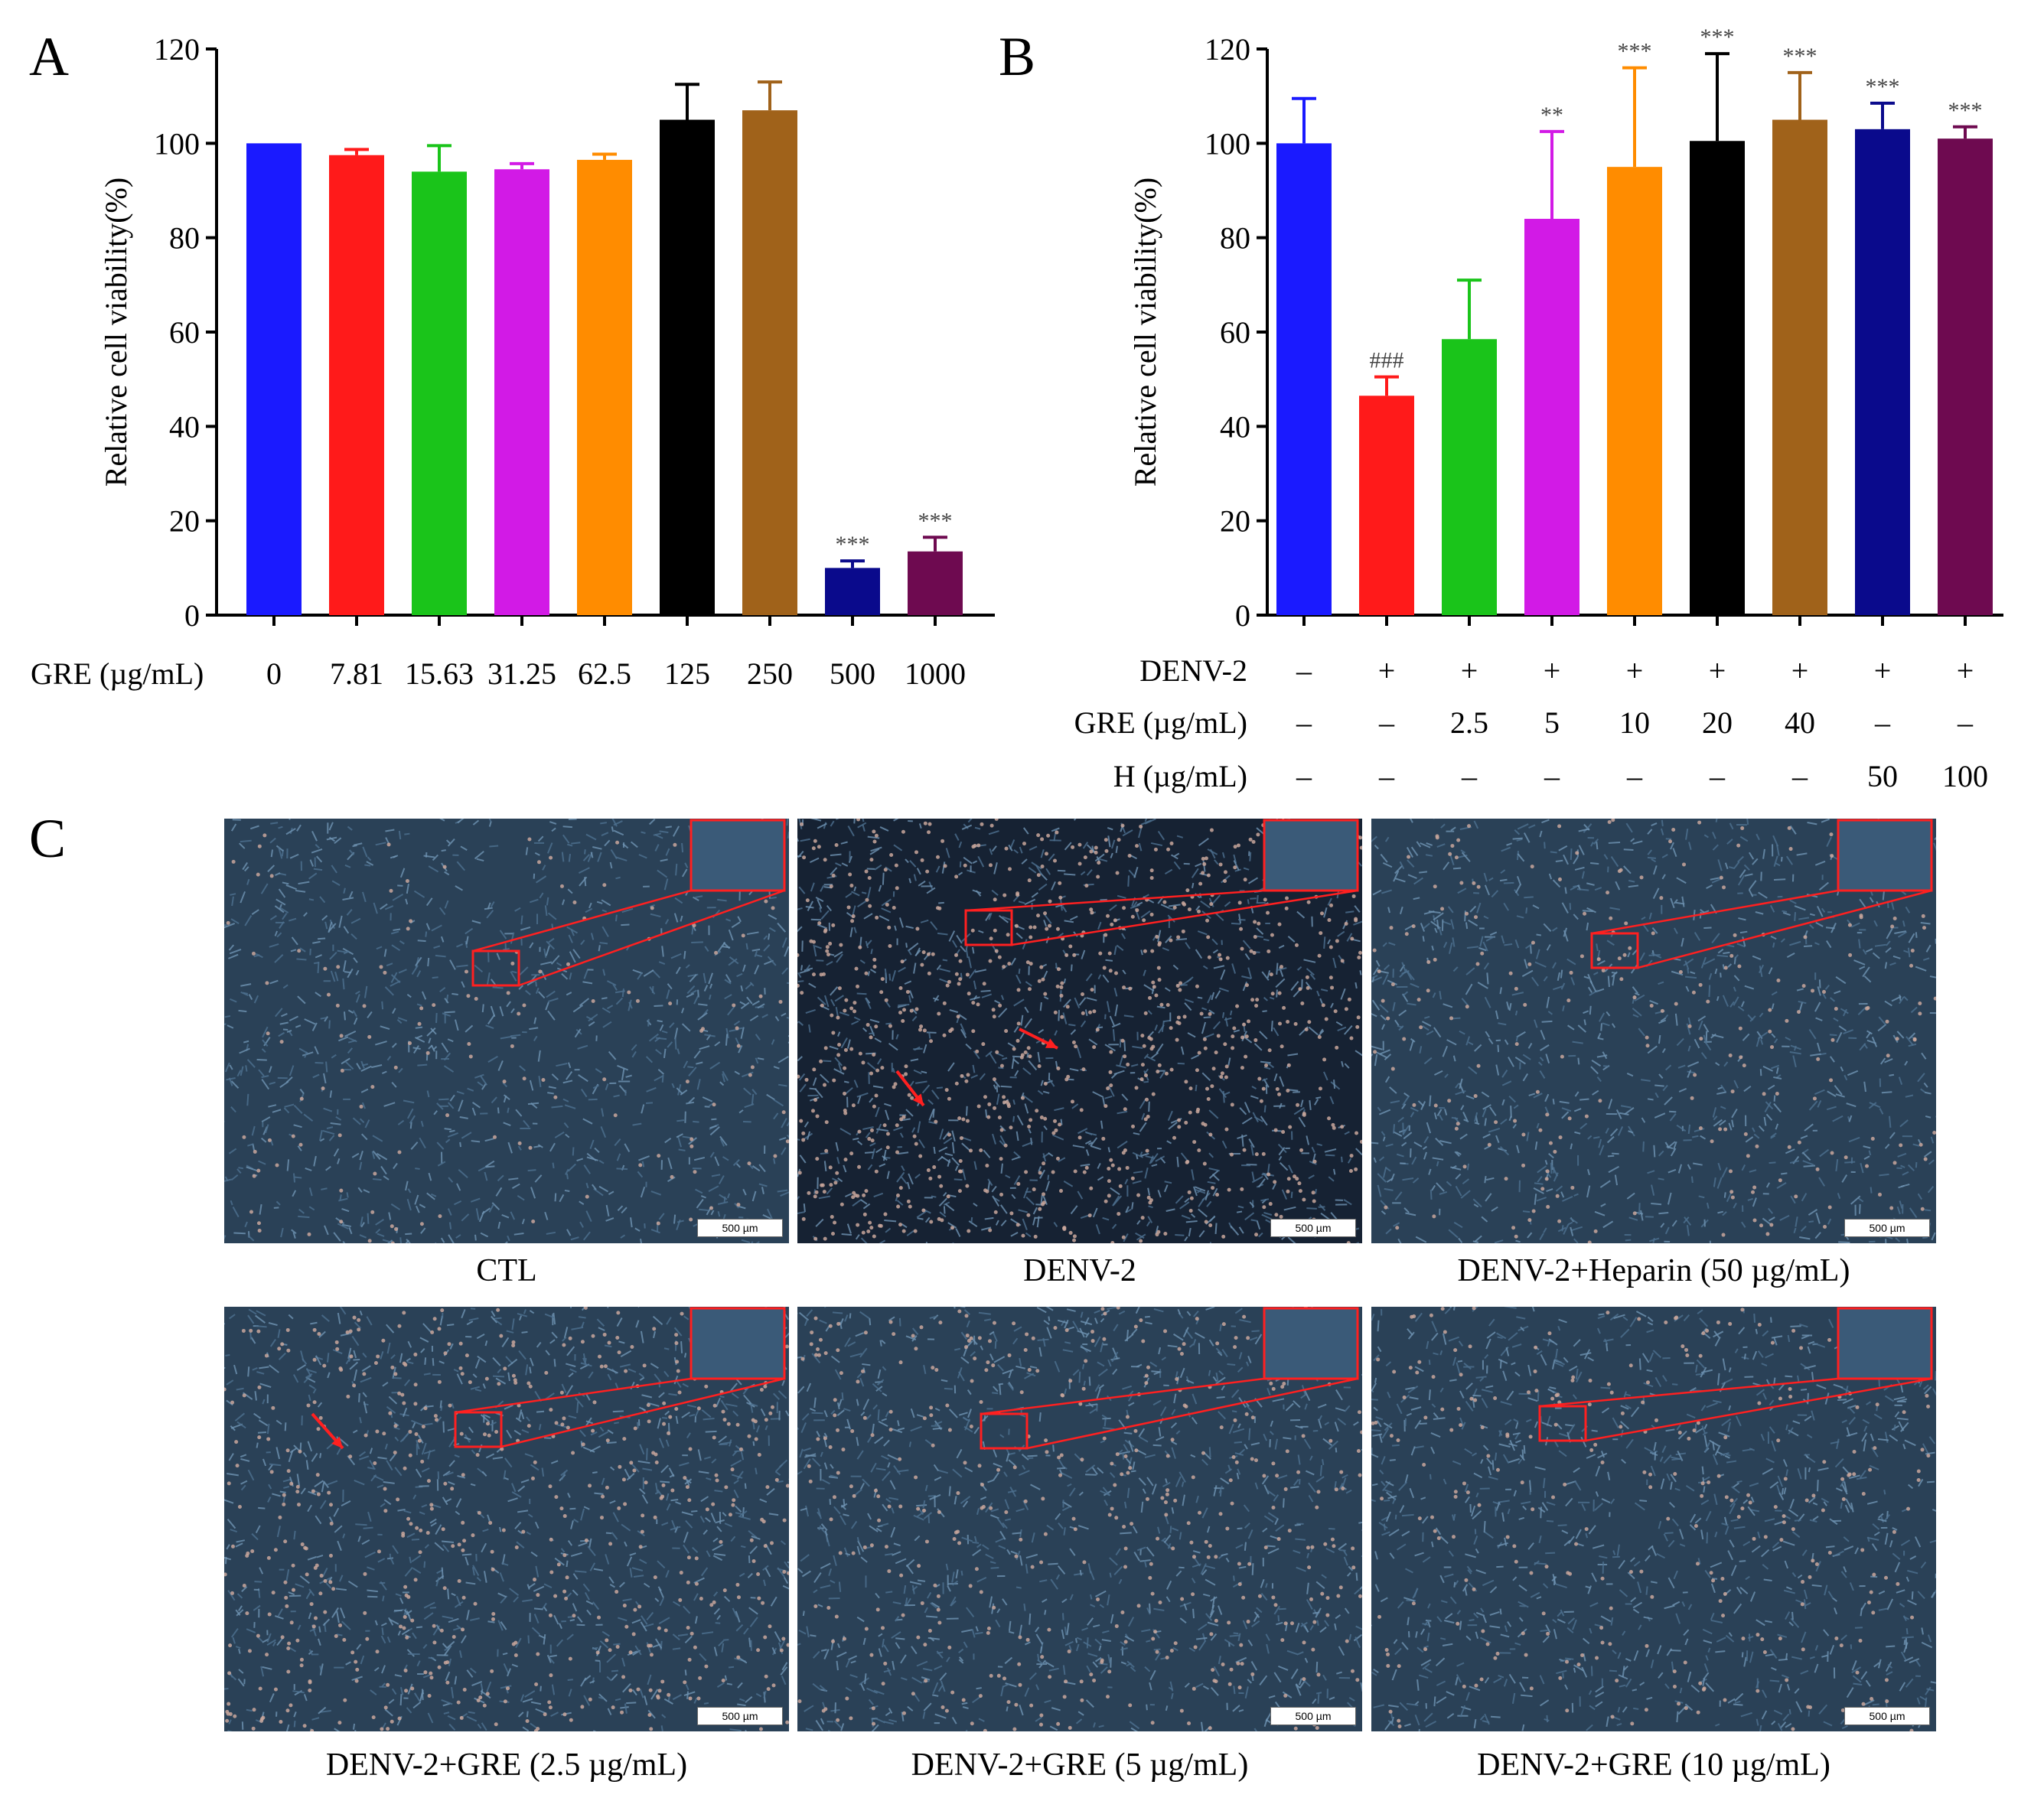 The image size is (2044, 1801). What do you see at coordinates (521, 673) in the screenshot?
I see `x-category-label: 31.25` at bounding box center [521, 673].